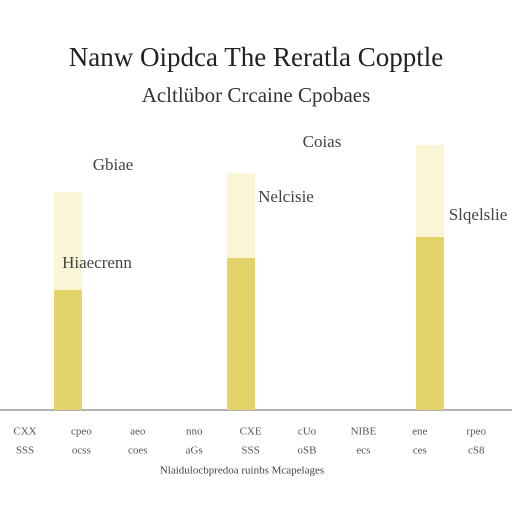  I want to click on annotation: Coias, so click(322, 141).